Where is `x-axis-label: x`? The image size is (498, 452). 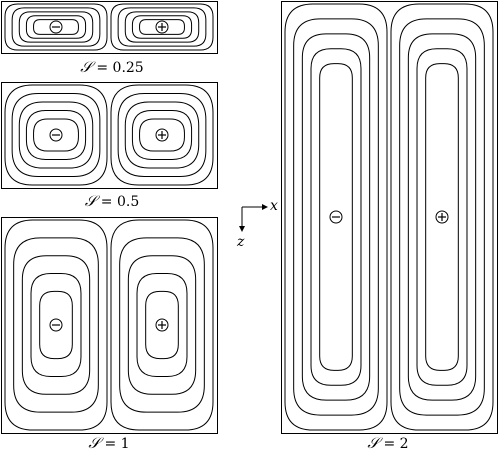
x-axis-label: x is located at coordinates (274, 206).